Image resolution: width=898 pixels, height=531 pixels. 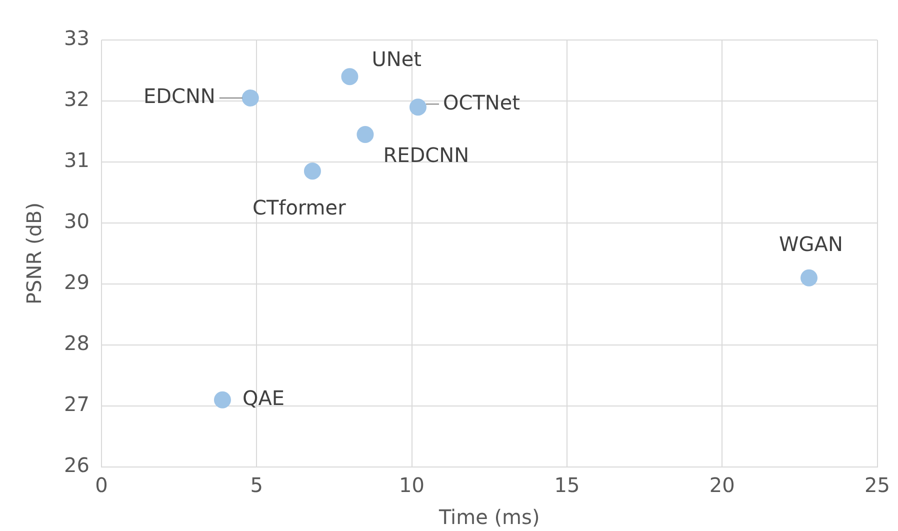 What do you see at coordinates (77, 160) in the screenshot?
I see `y-tick-label: 31` at bounding box center [77, 160].